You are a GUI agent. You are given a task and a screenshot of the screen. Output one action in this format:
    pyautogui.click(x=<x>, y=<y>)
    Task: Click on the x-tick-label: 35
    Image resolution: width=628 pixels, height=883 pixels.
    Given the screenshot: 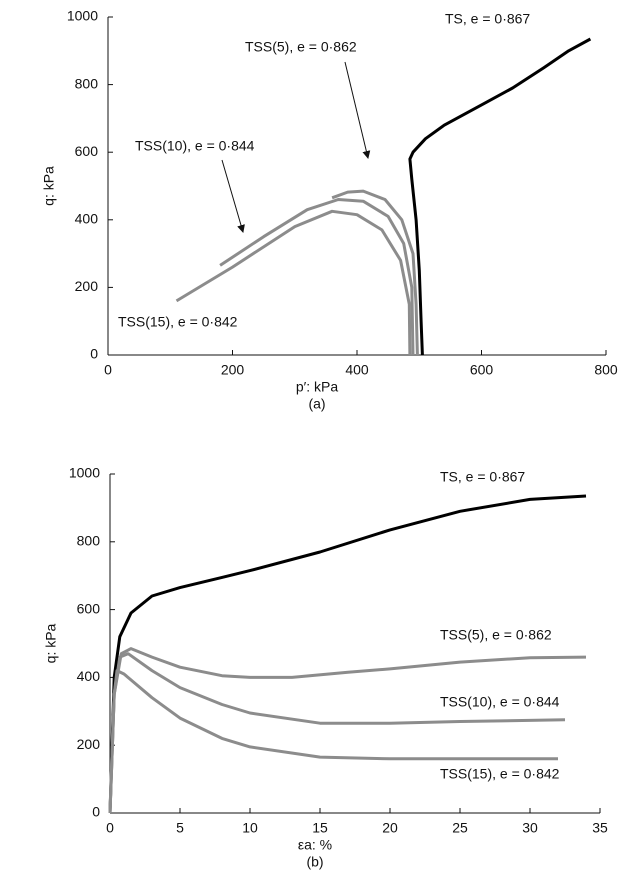 What is the action you would take?
    pyautogui.click(x=600, y=828)
    